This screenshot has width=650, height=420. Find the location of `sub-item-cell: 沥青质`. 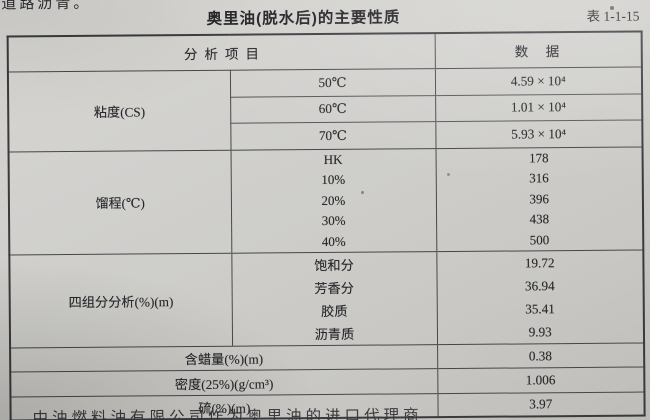

sub-item-cell: 沥青质 is located at coordinates (334, 334).